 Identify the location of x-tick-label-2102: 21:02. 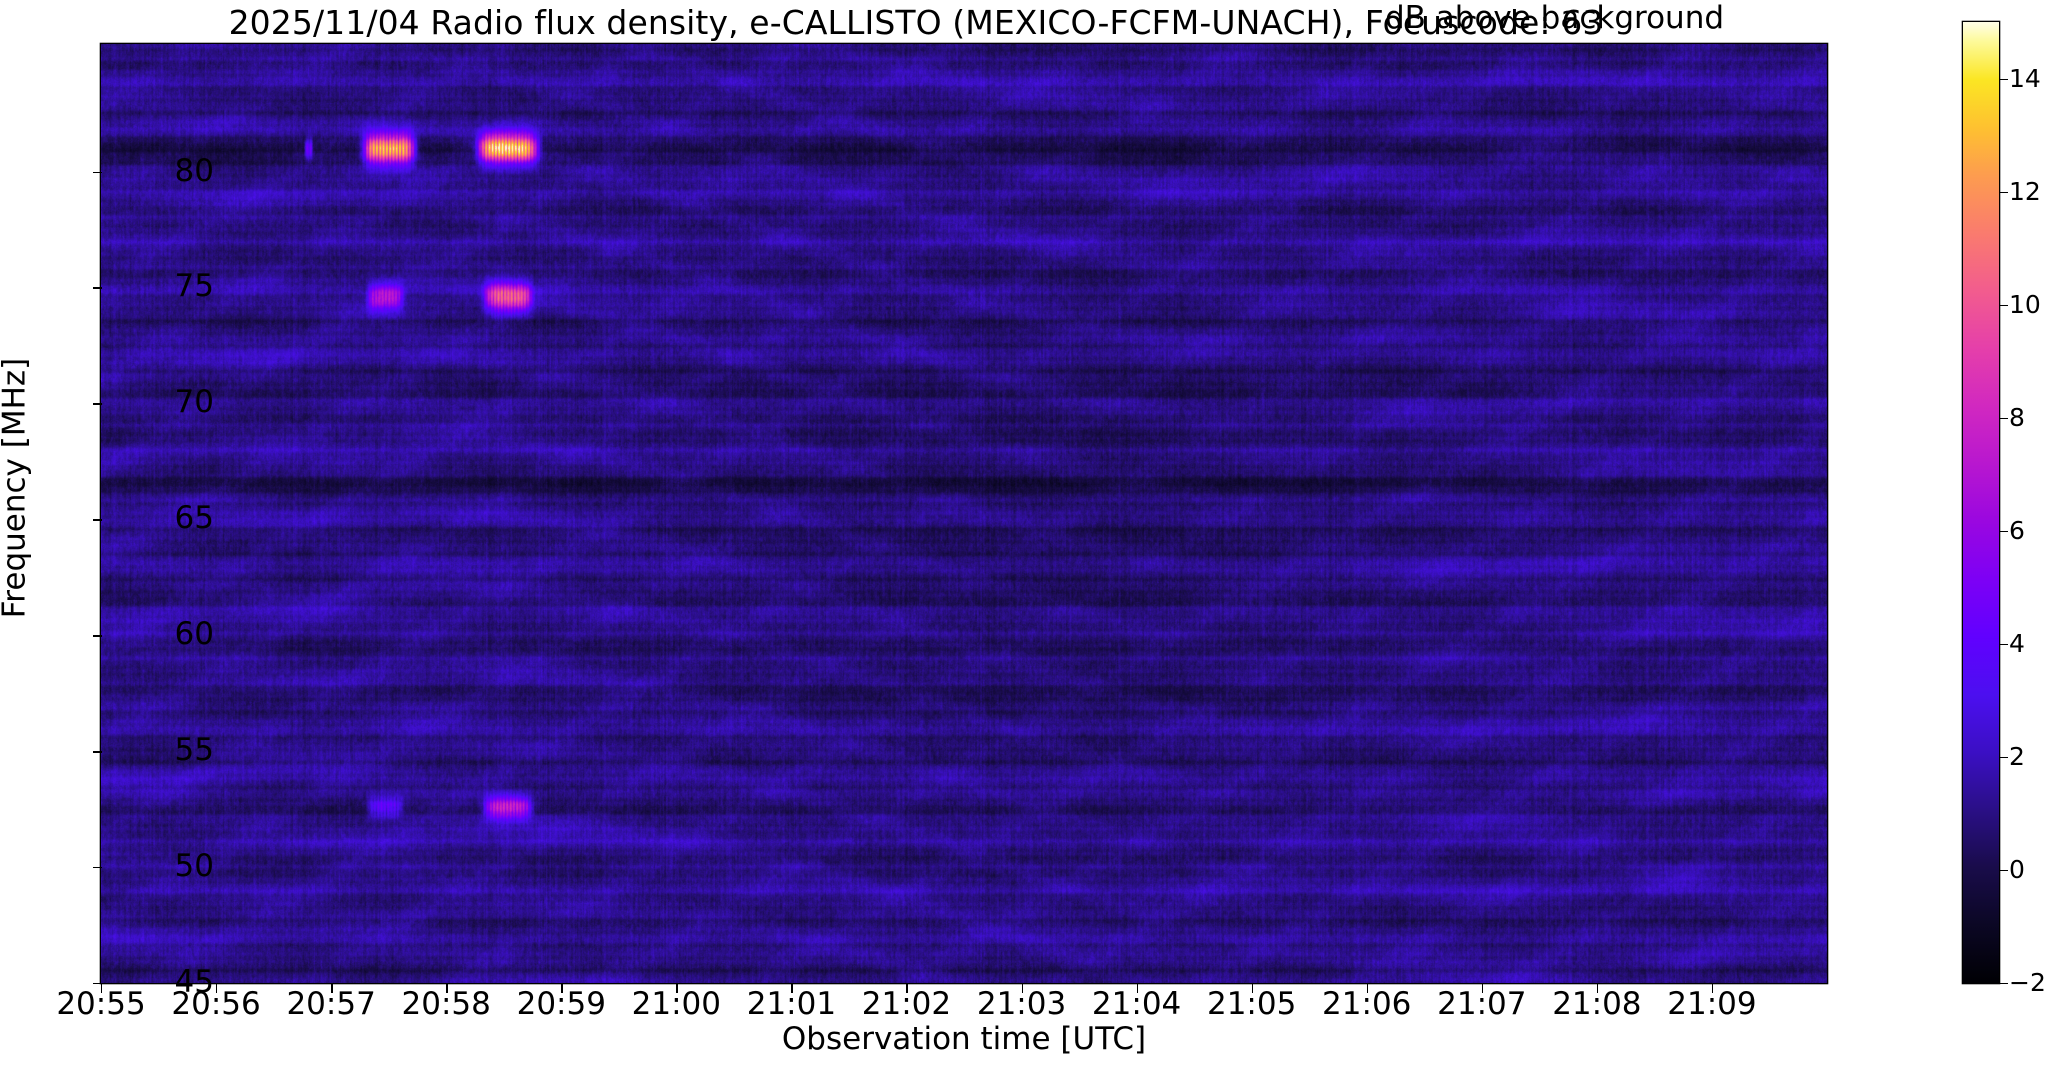
(906, 1004).